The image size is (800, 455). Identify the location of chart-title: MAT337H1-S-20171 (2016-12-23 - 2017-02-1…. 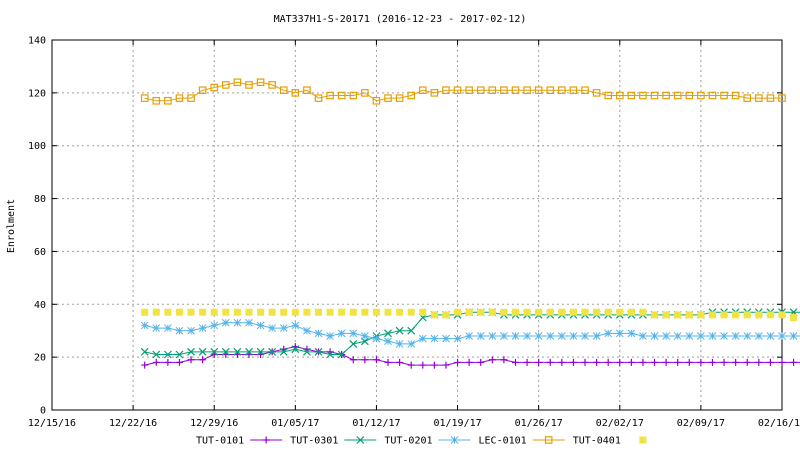
(400, 19).